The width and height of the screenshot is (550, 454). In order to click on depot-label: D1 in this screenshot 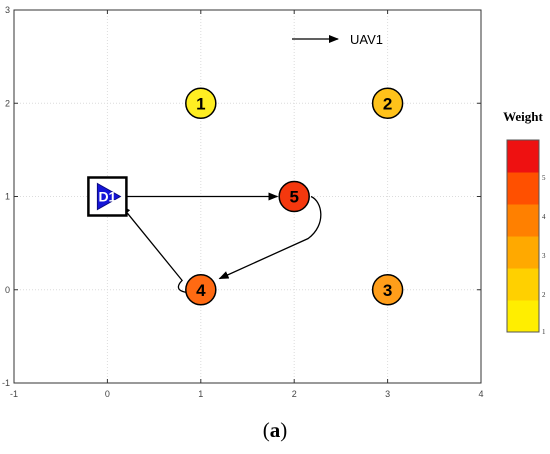, I will do `click(107, 197)`.